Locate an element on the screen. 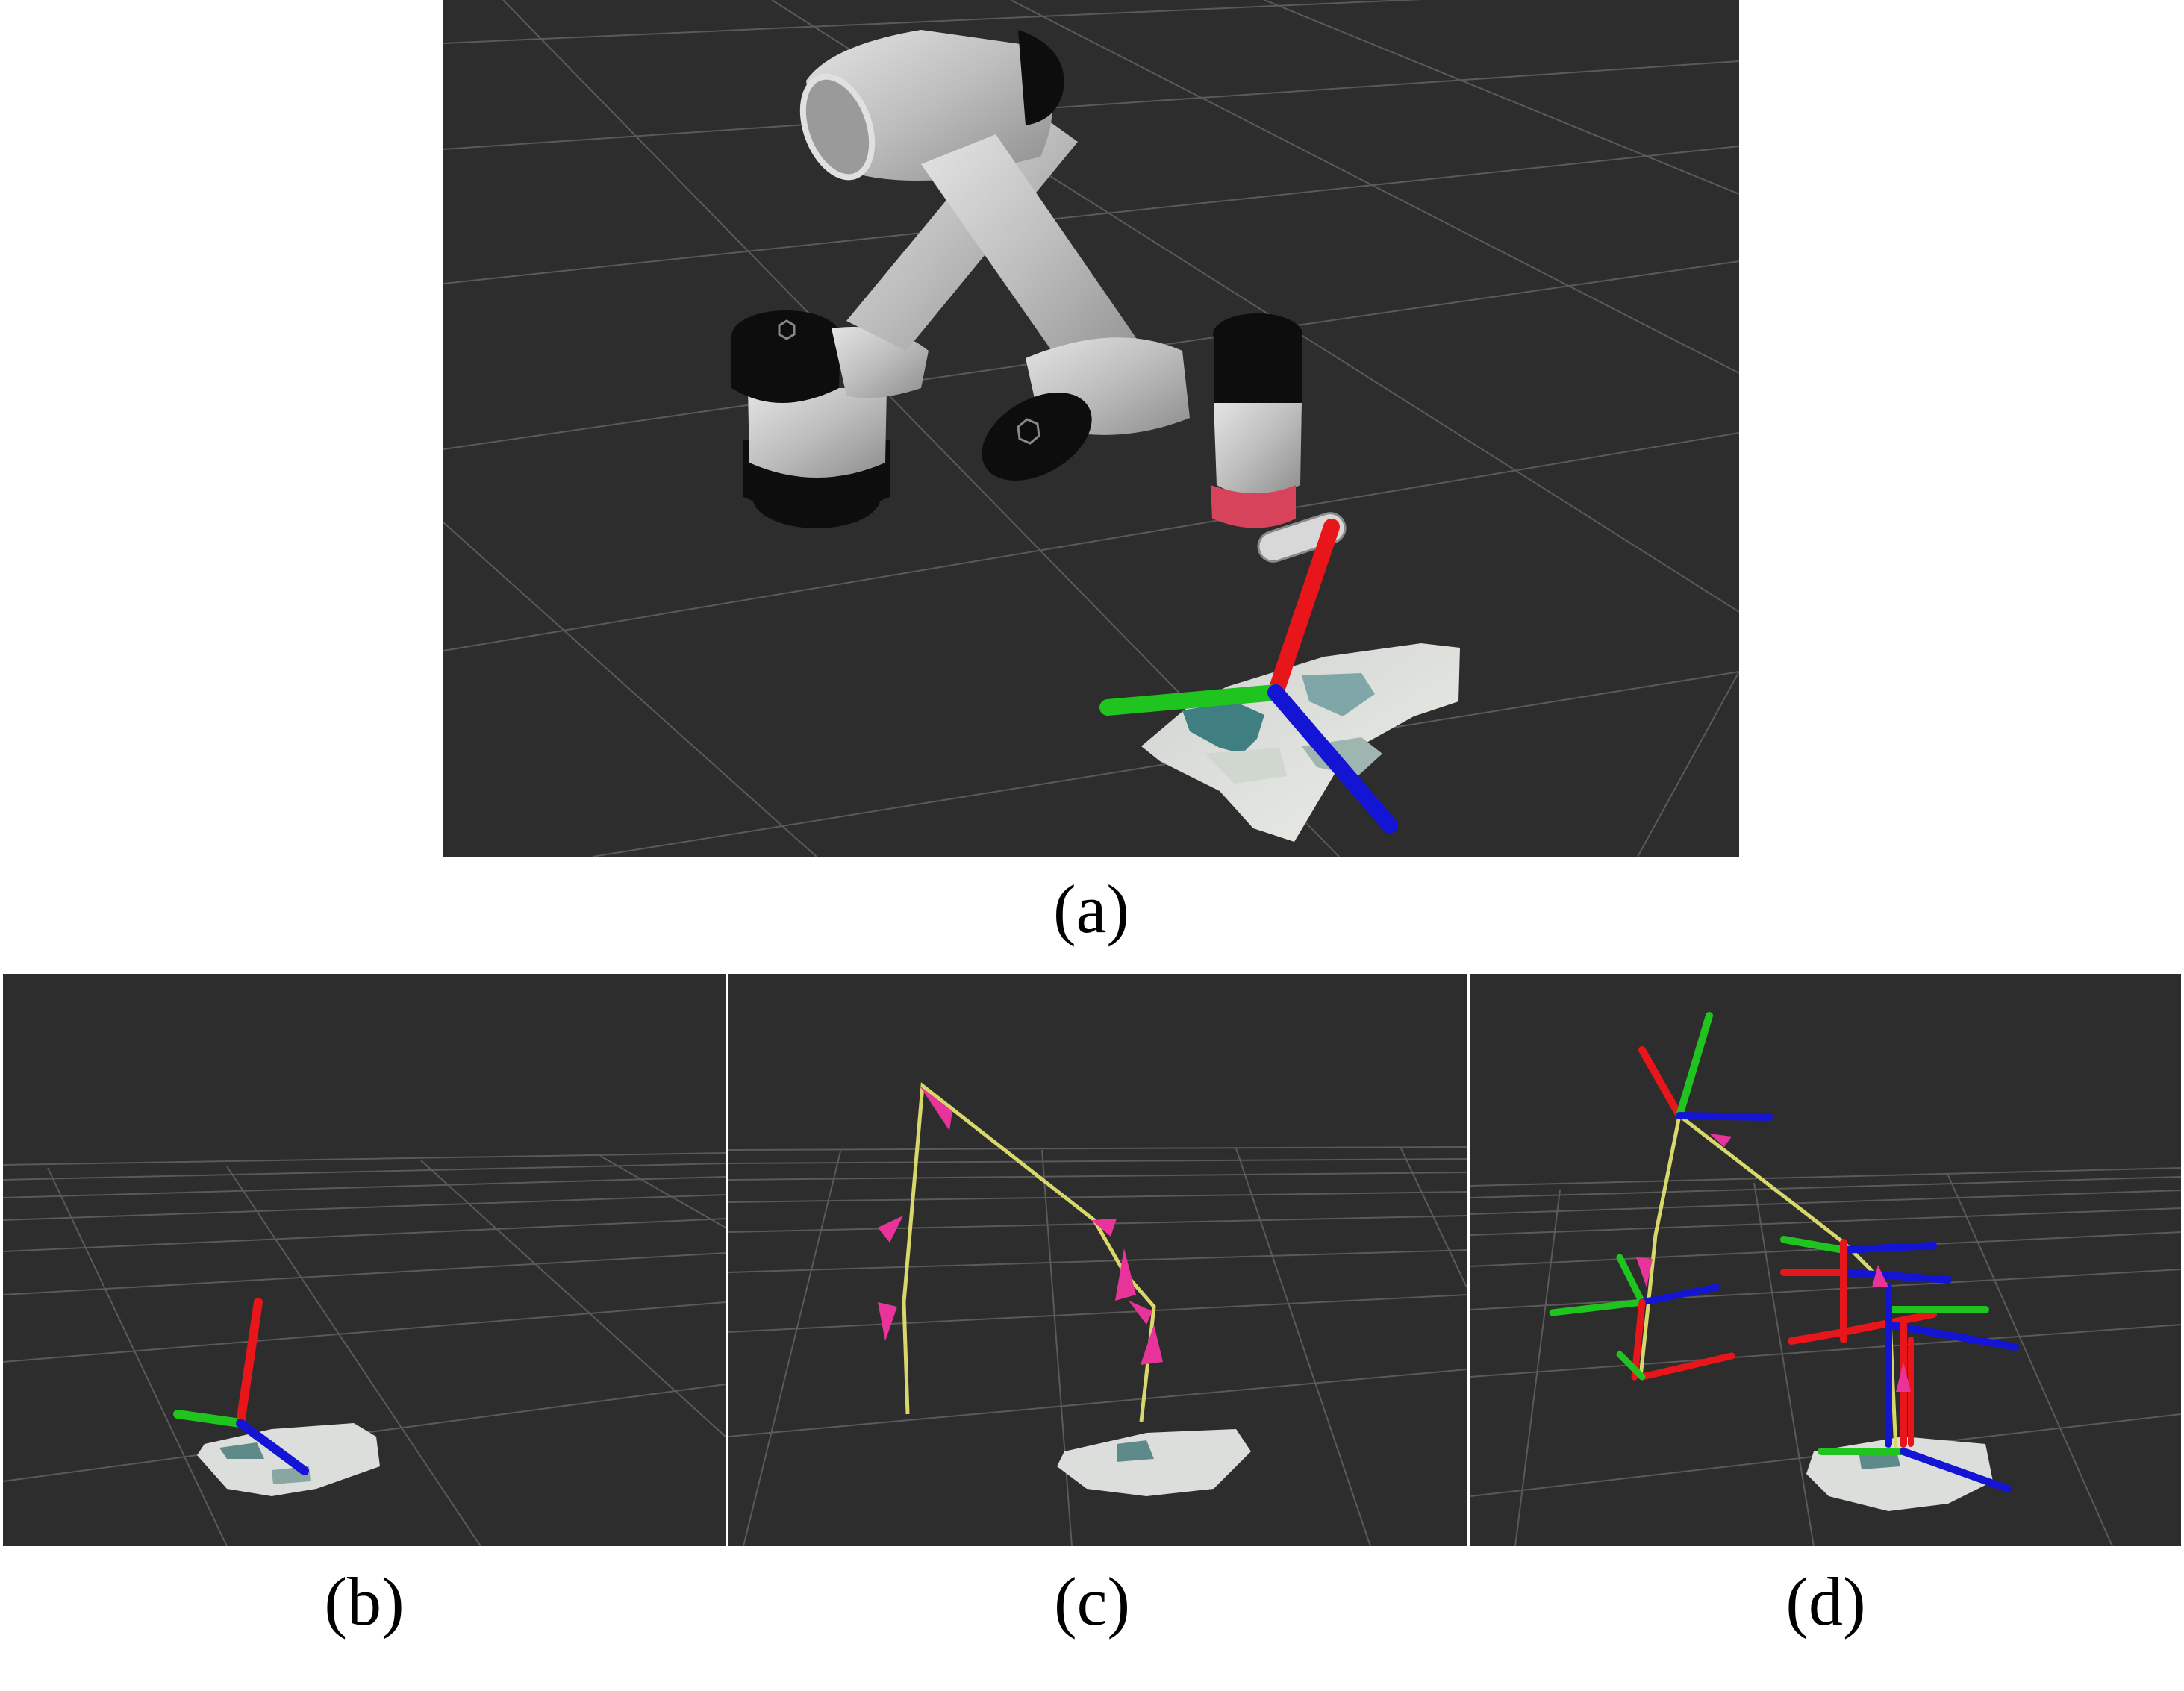  caption-d: (d) is located at coordinates (1825, 1601).